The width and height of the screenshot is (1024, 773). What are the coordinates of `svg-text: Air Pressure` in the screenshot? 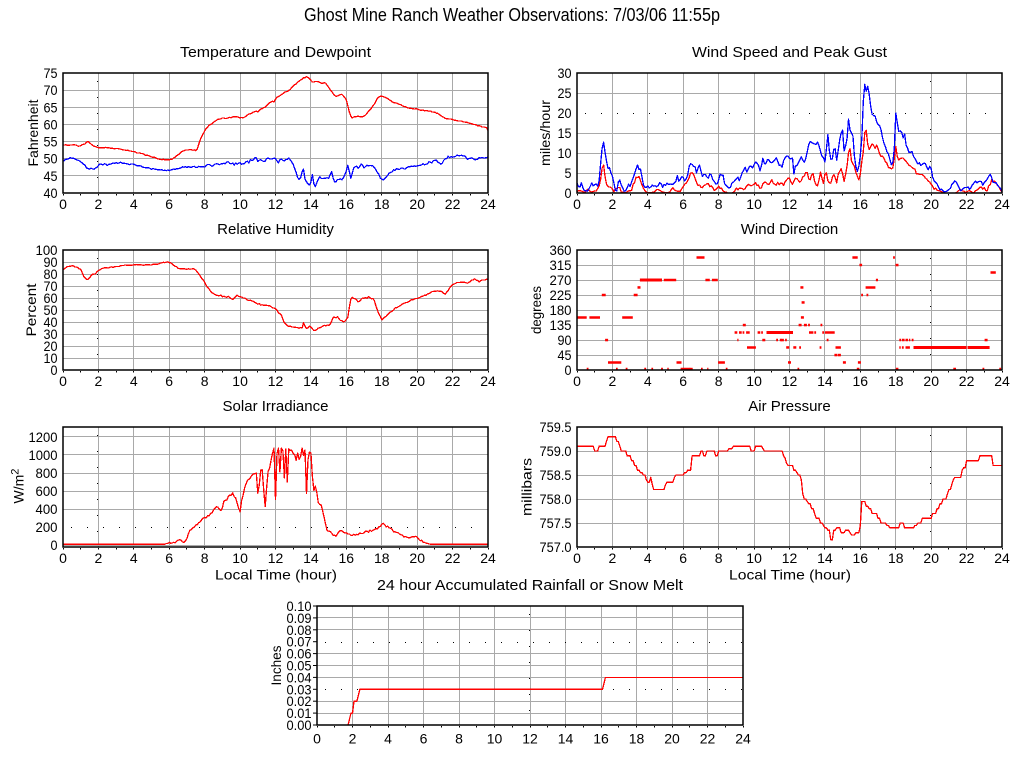 It's located at (789, 406).